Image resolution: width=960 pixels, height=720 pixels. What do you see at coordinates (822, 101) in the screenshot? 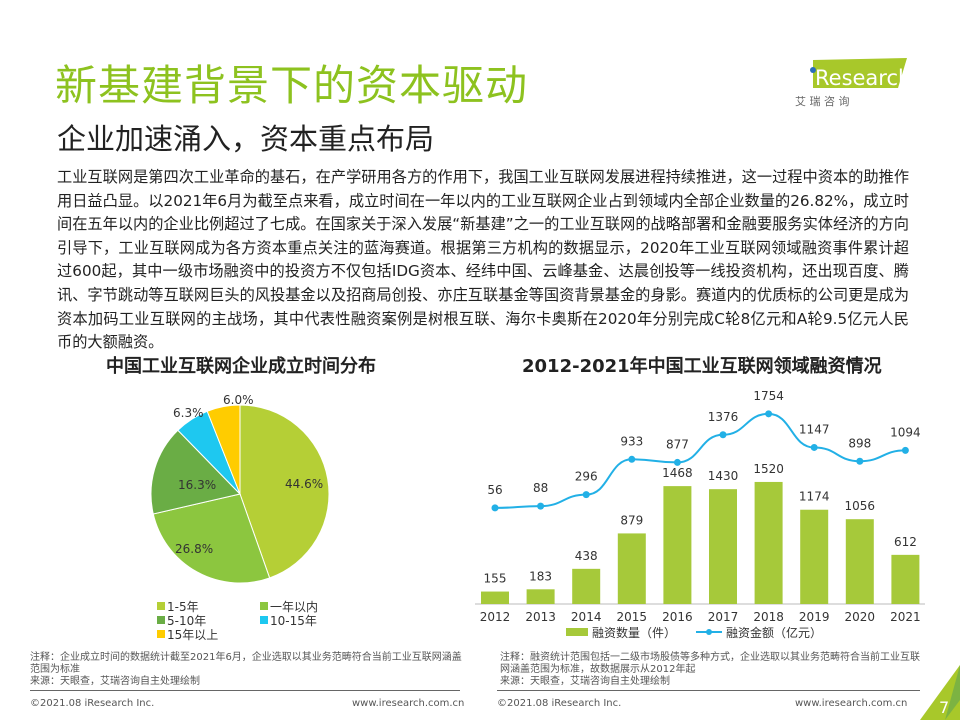
I see `svg-text: 艾 瑞 咨 询` at bounding box center [822, 101].